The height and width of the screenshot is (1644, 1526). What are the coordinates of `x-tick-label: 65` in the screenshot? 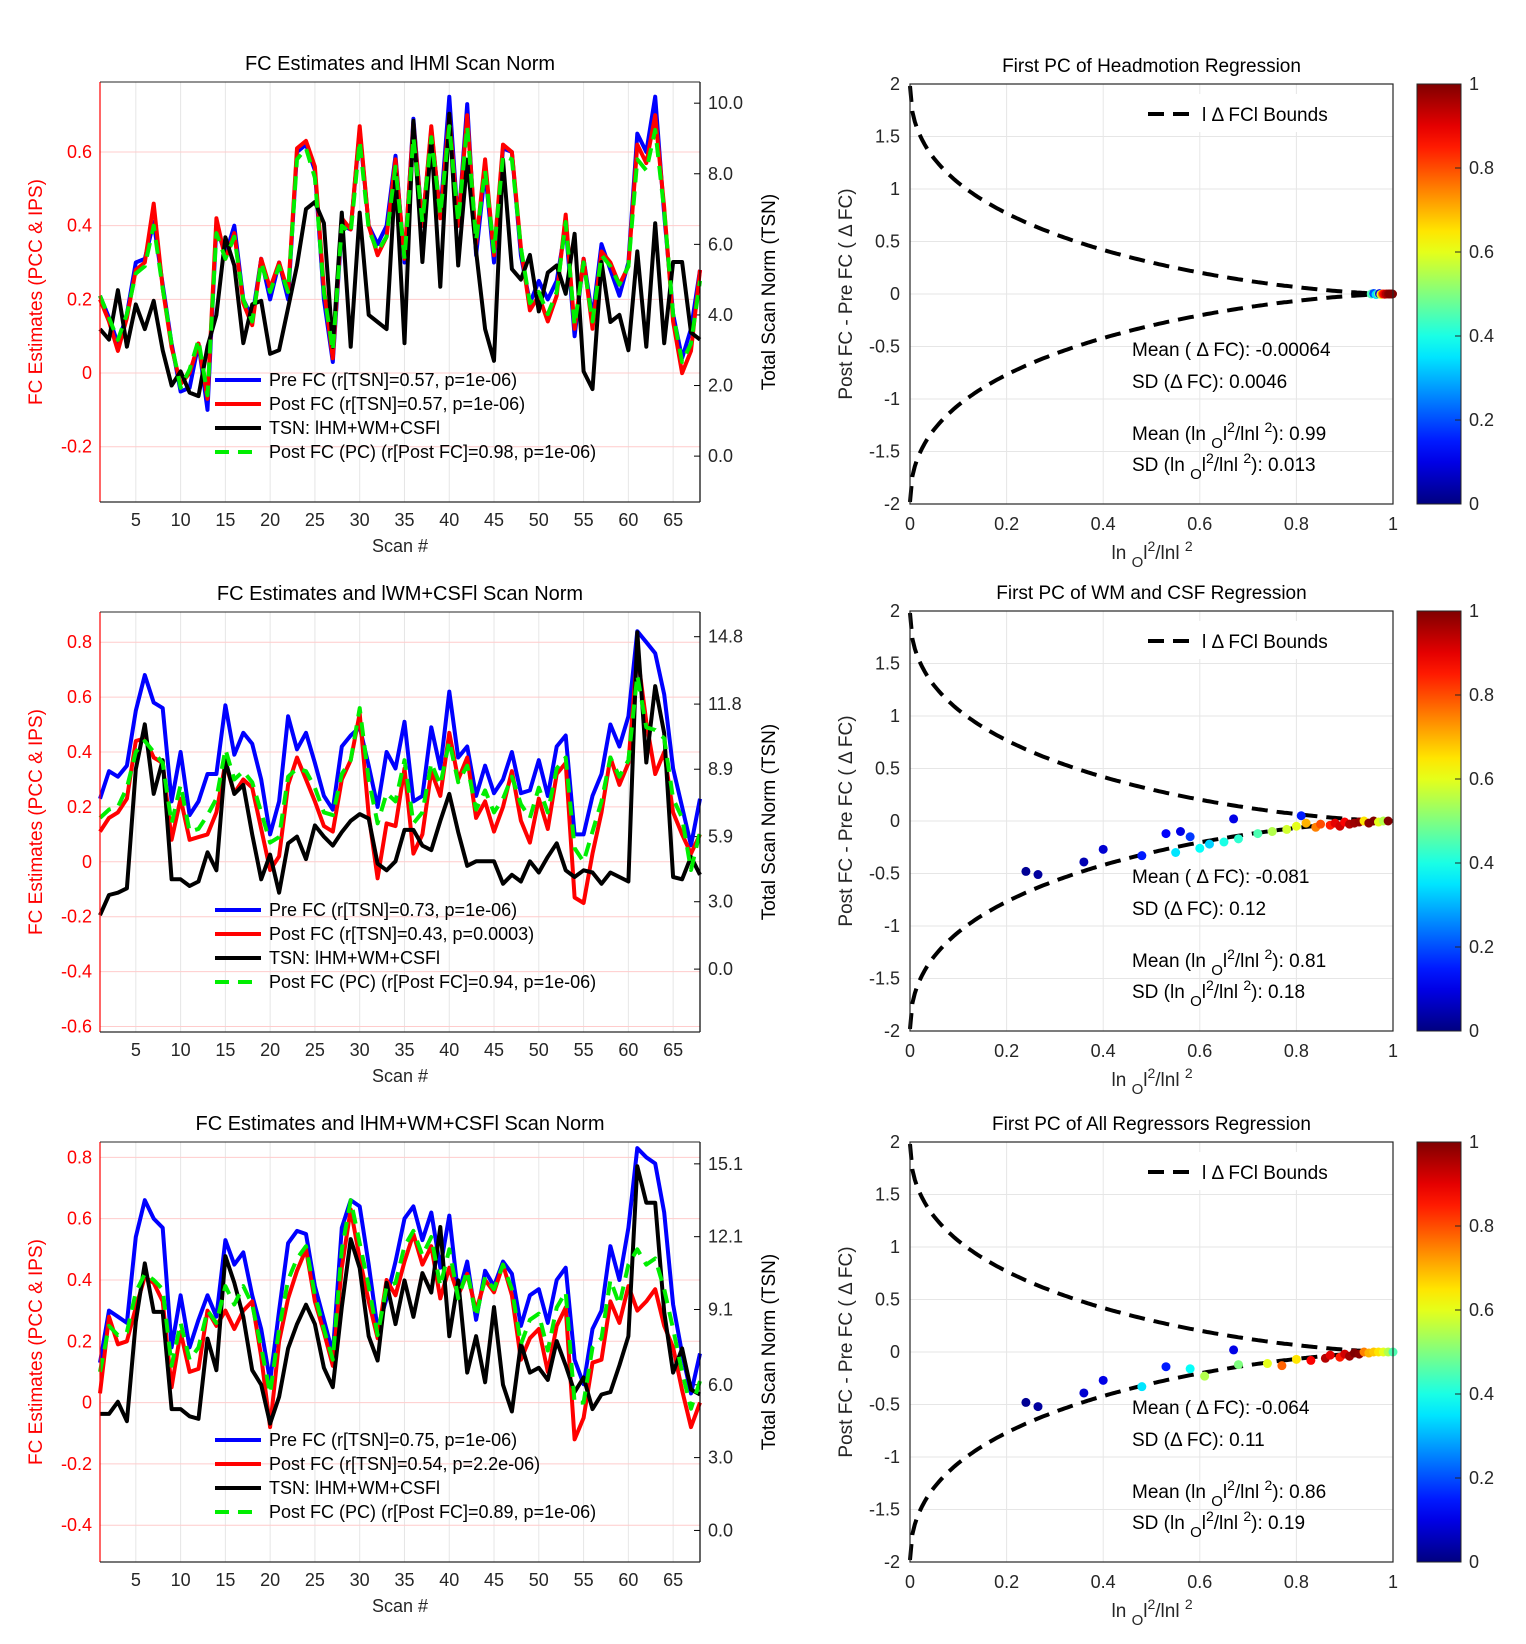 It's located at (673, 1580).